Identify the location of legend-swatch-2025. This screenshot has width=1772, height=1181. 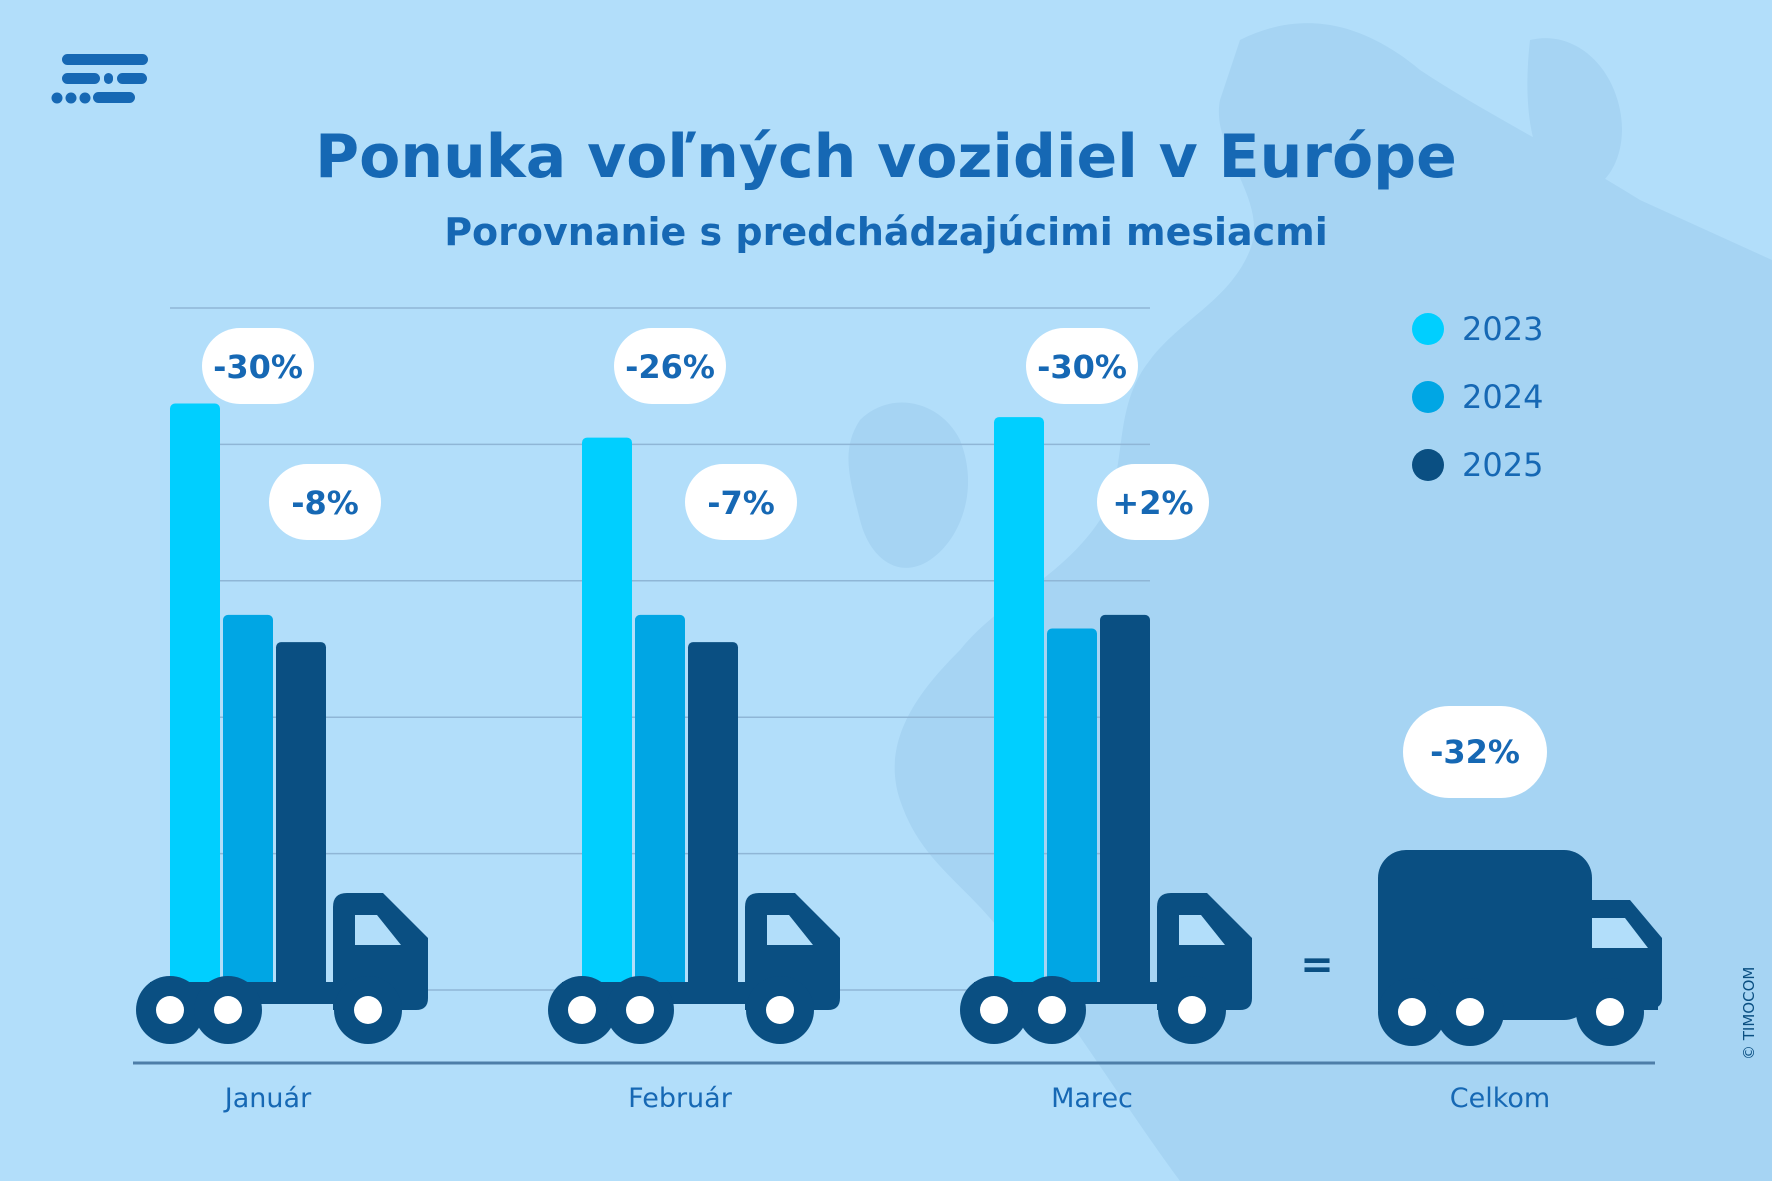
(1428, 465).